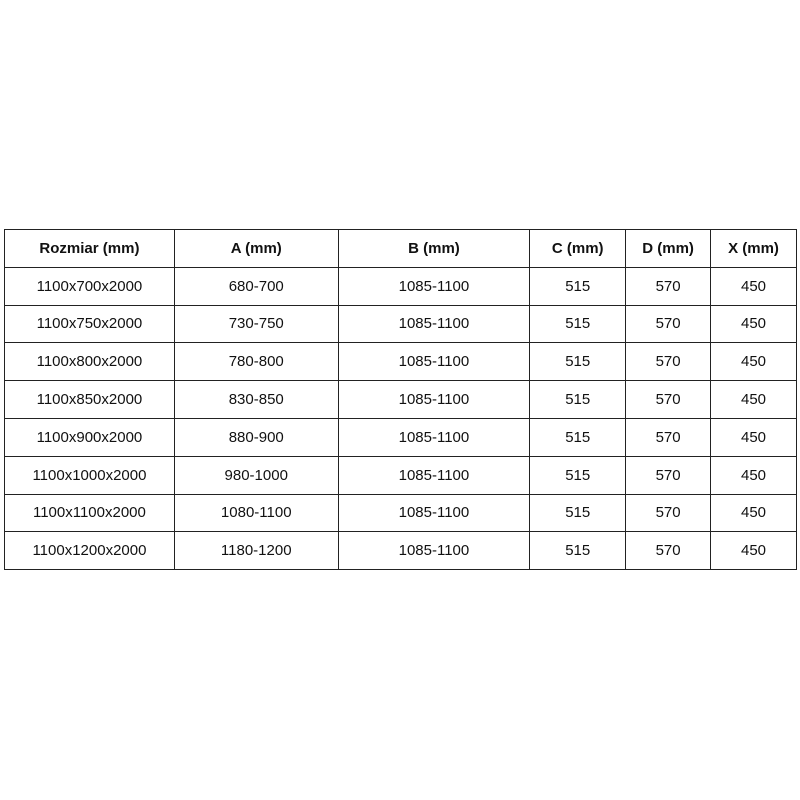  I want to click on column-header-x: X (mm), so click(753, 248).